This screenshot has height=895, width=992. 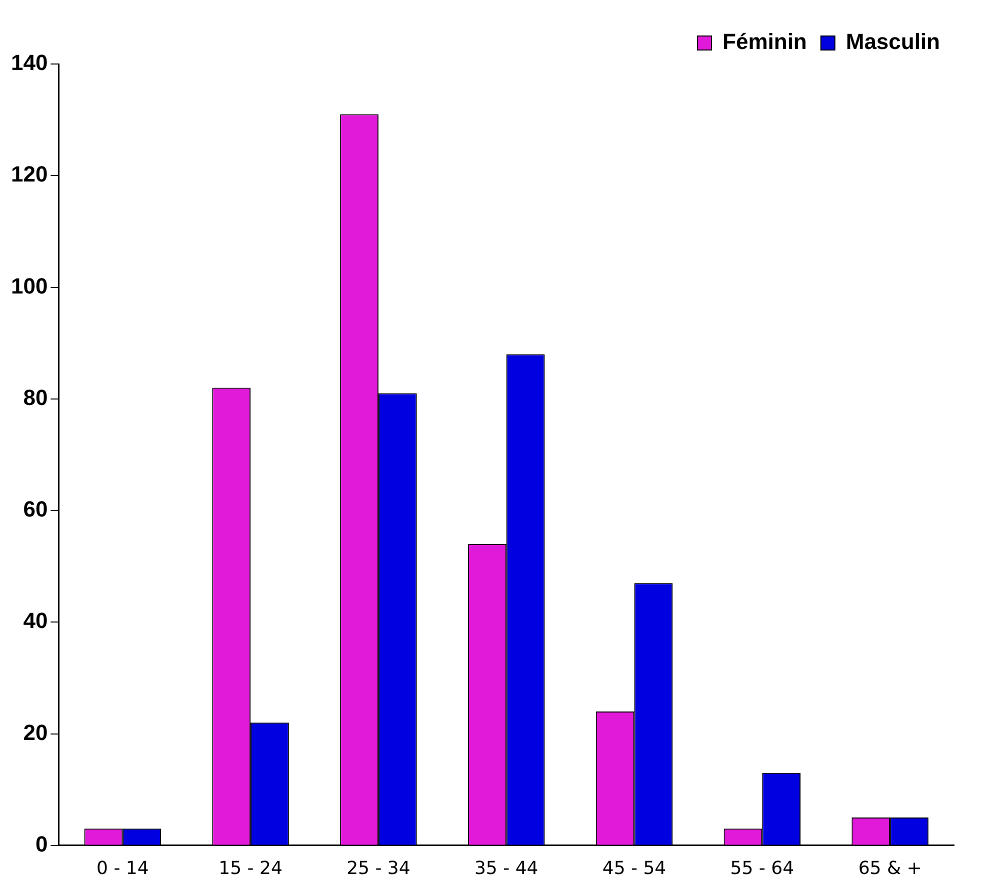 What do you see at coordinates (35, 621) in the screenshot?
I see `y-tick-label: 40` at bounding box center [35, 621].